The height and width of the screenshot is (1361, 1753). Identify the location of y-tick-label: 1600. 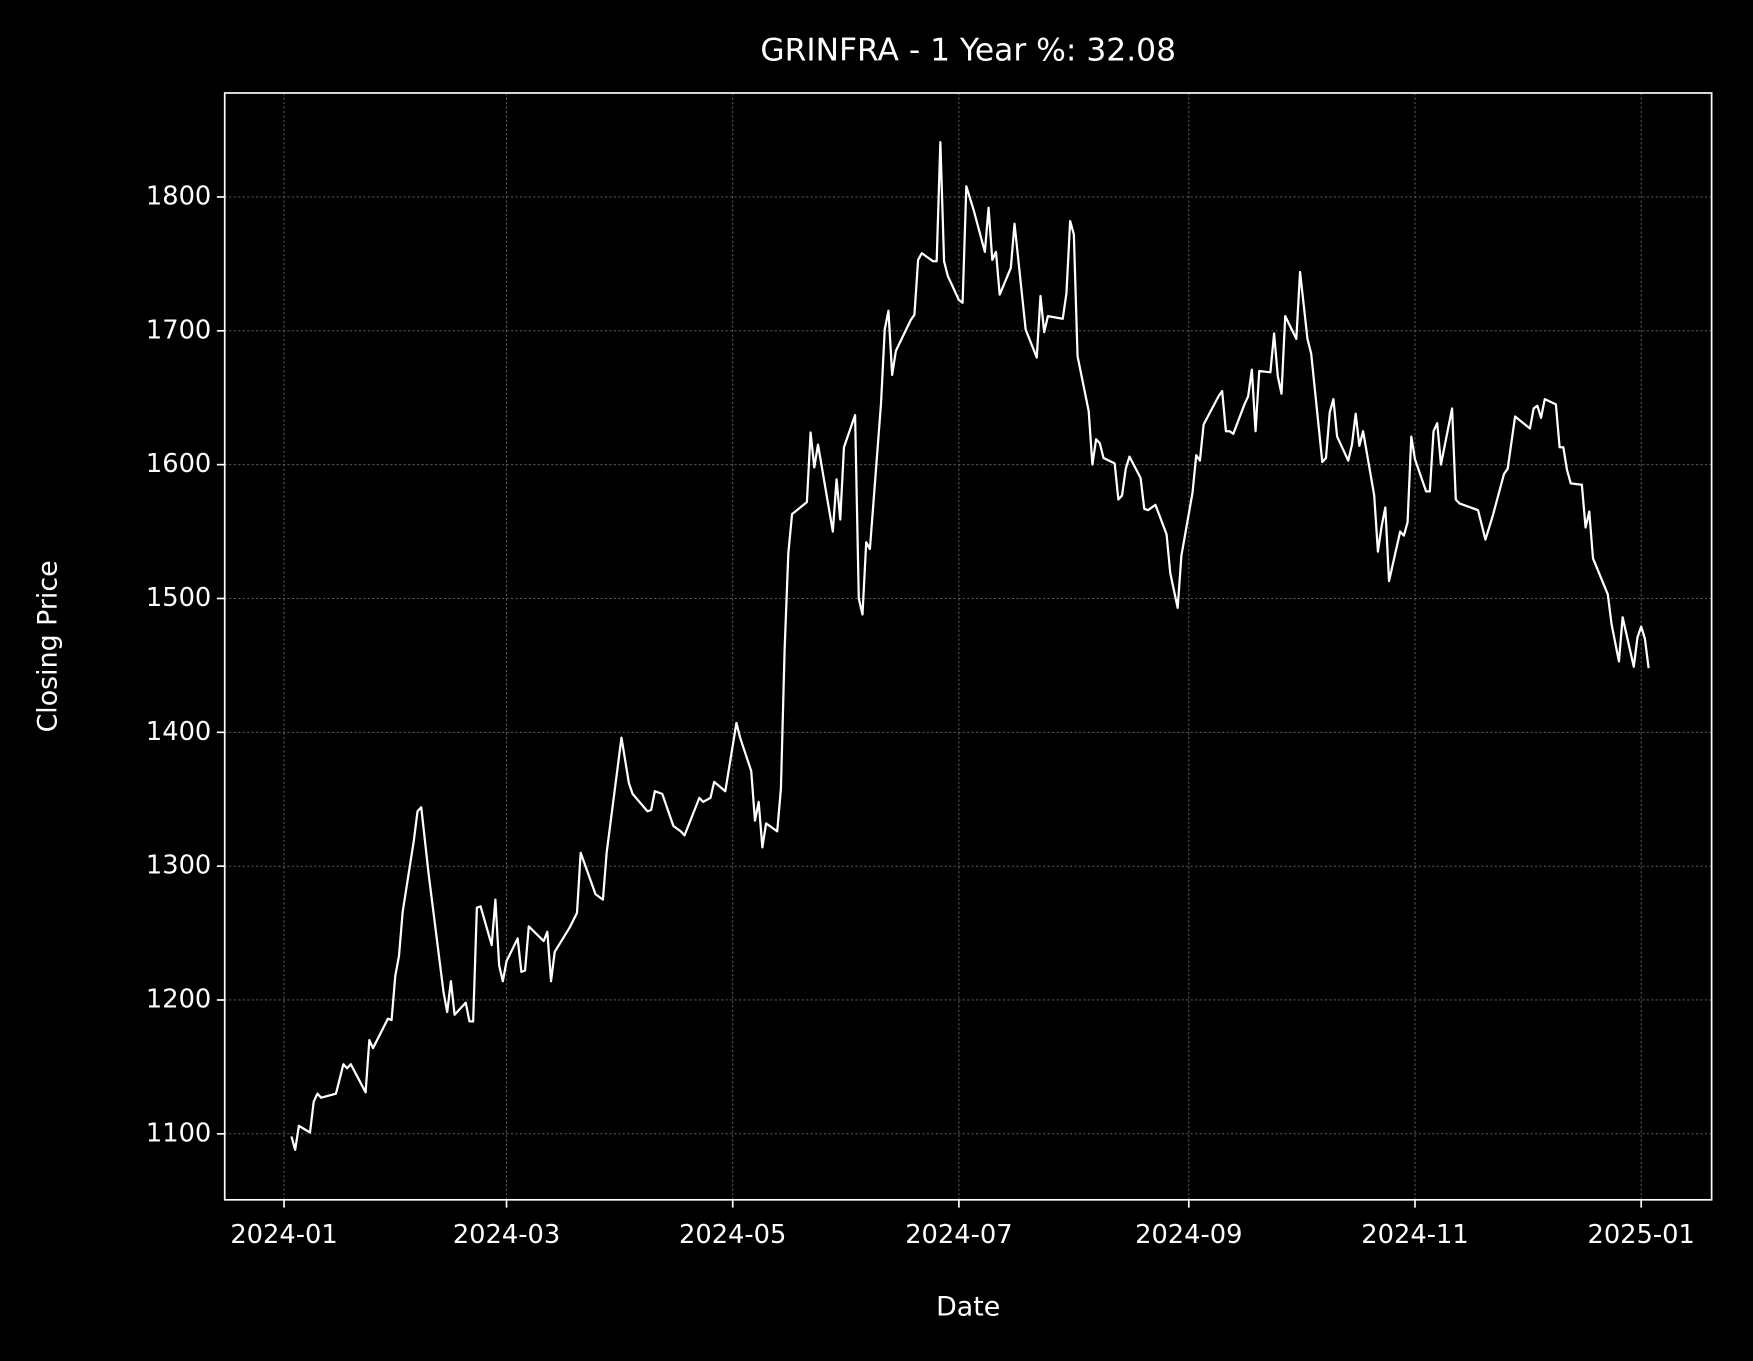
(178, 464).